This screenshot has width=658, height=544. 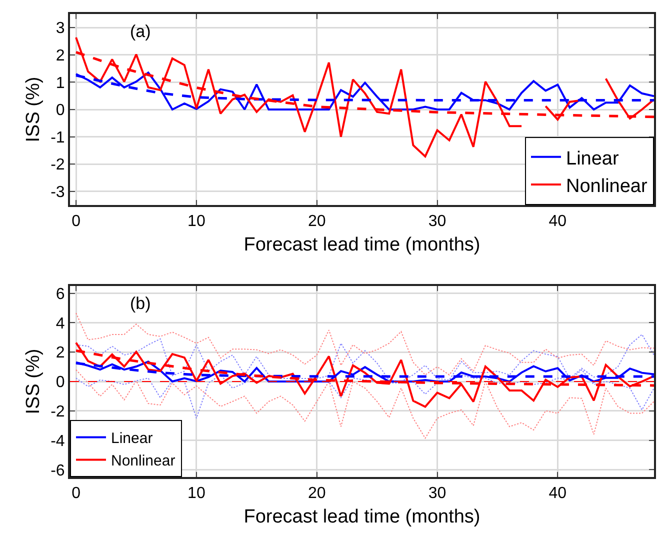 I want to click on y-tick-label: -6, so click(x=57, y=471).